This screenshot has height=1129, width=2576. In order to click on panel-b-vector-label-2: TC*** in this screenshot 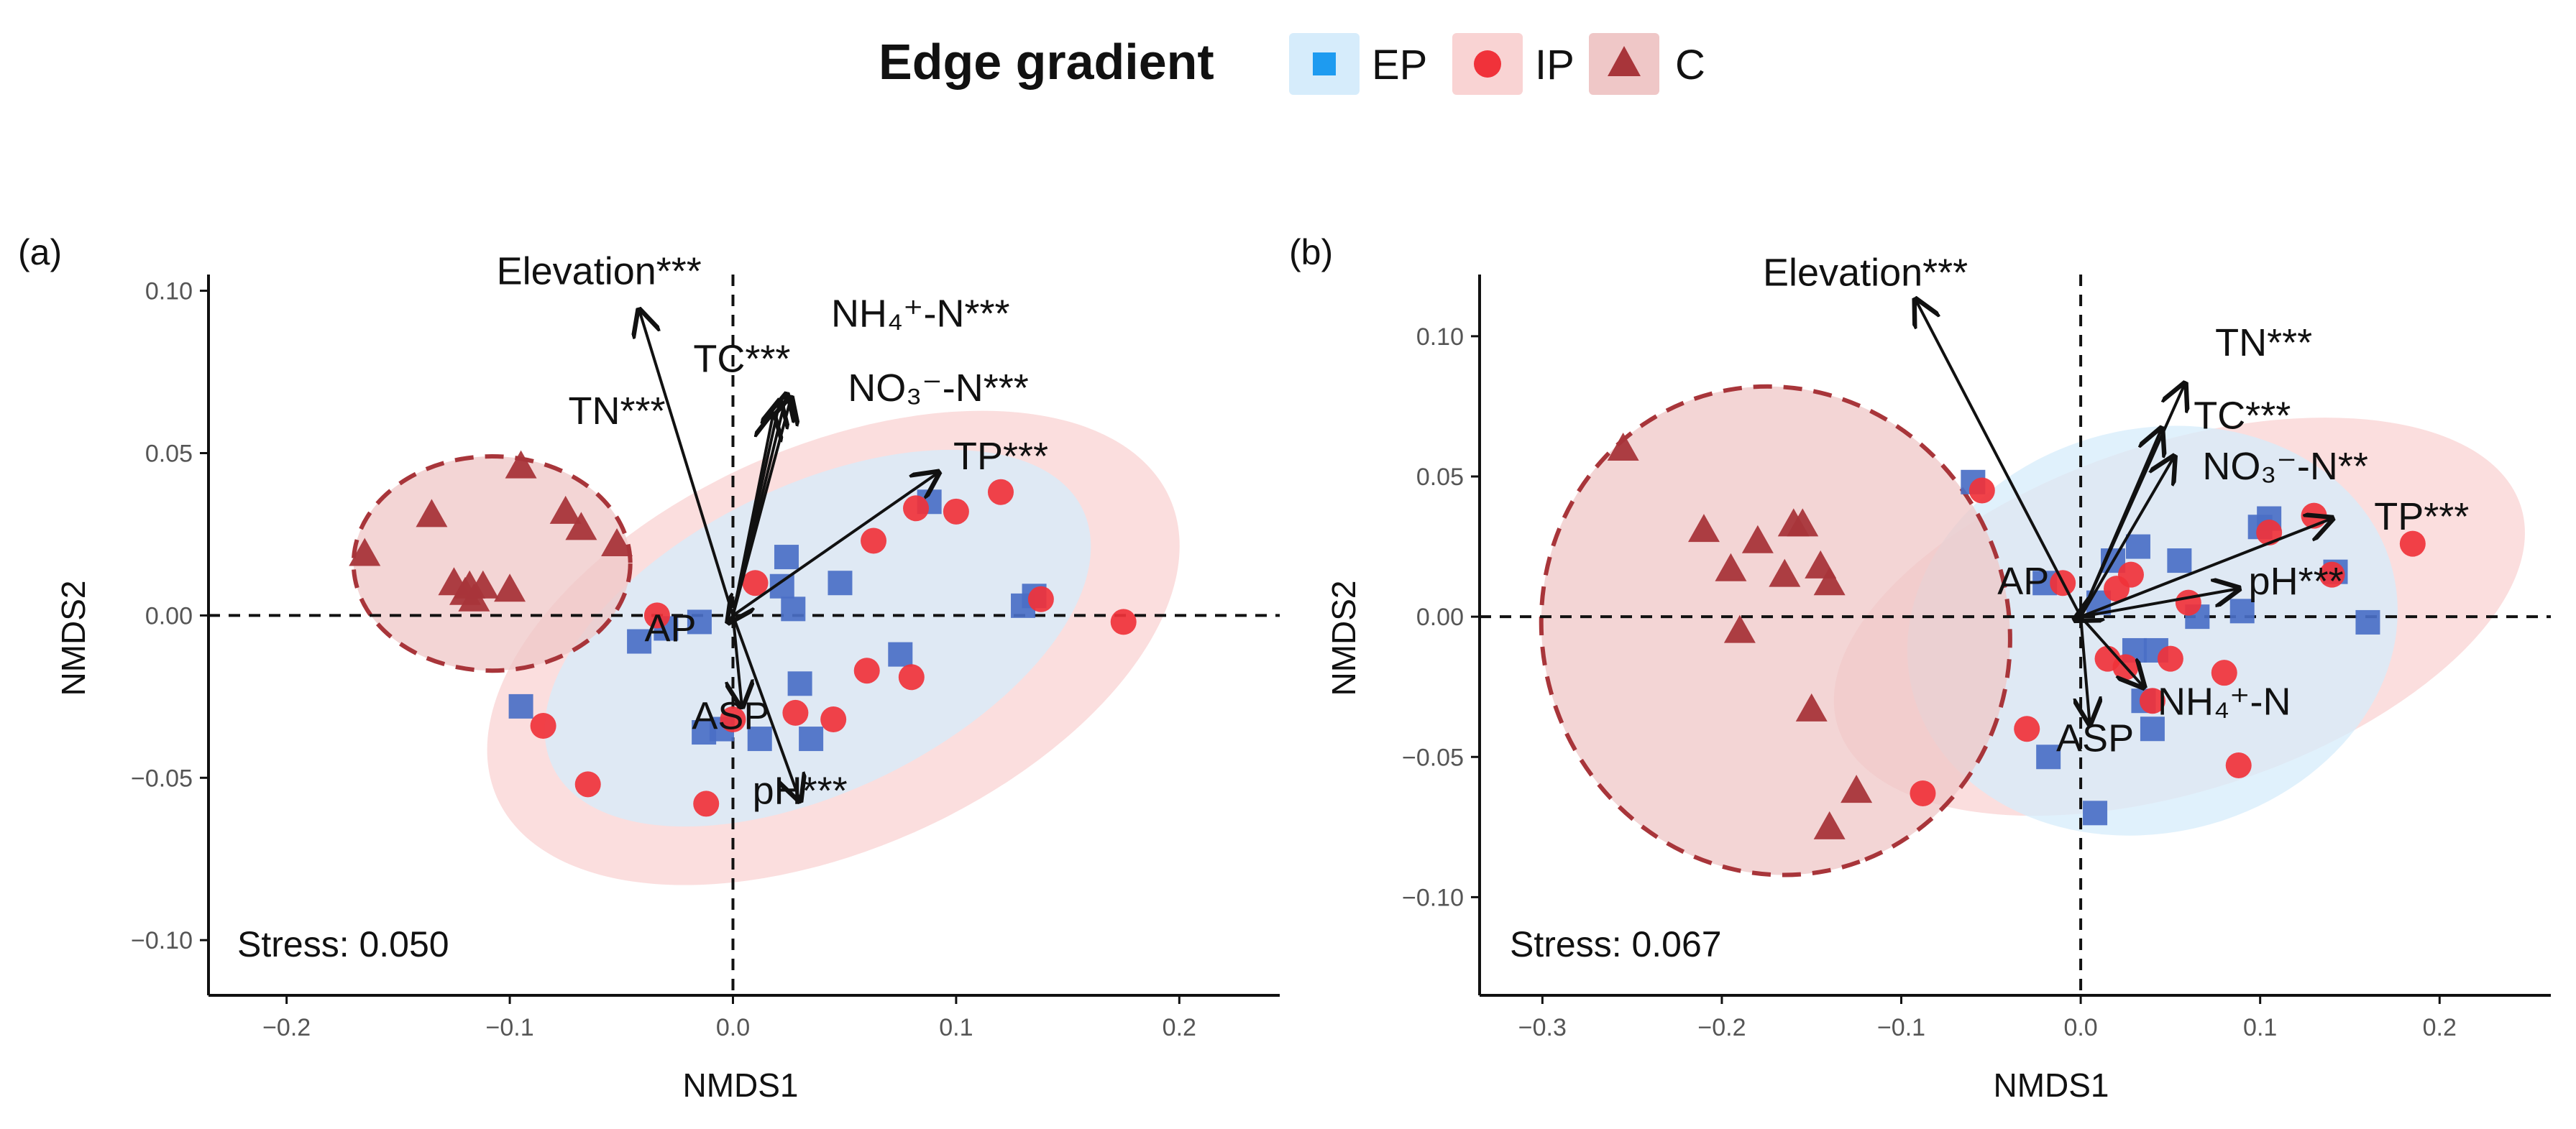, I will do `click(2242, 416)`.